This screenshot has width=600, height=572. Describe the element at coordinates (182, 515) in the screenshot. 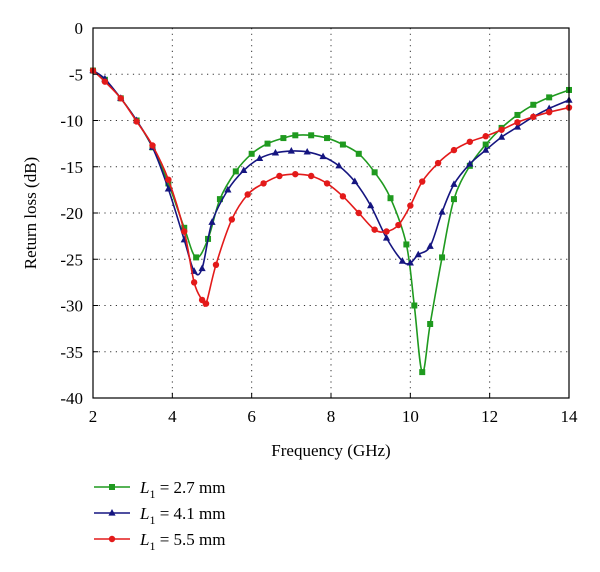

I see `legend-label: L1 = 4.1 mm` at that location.